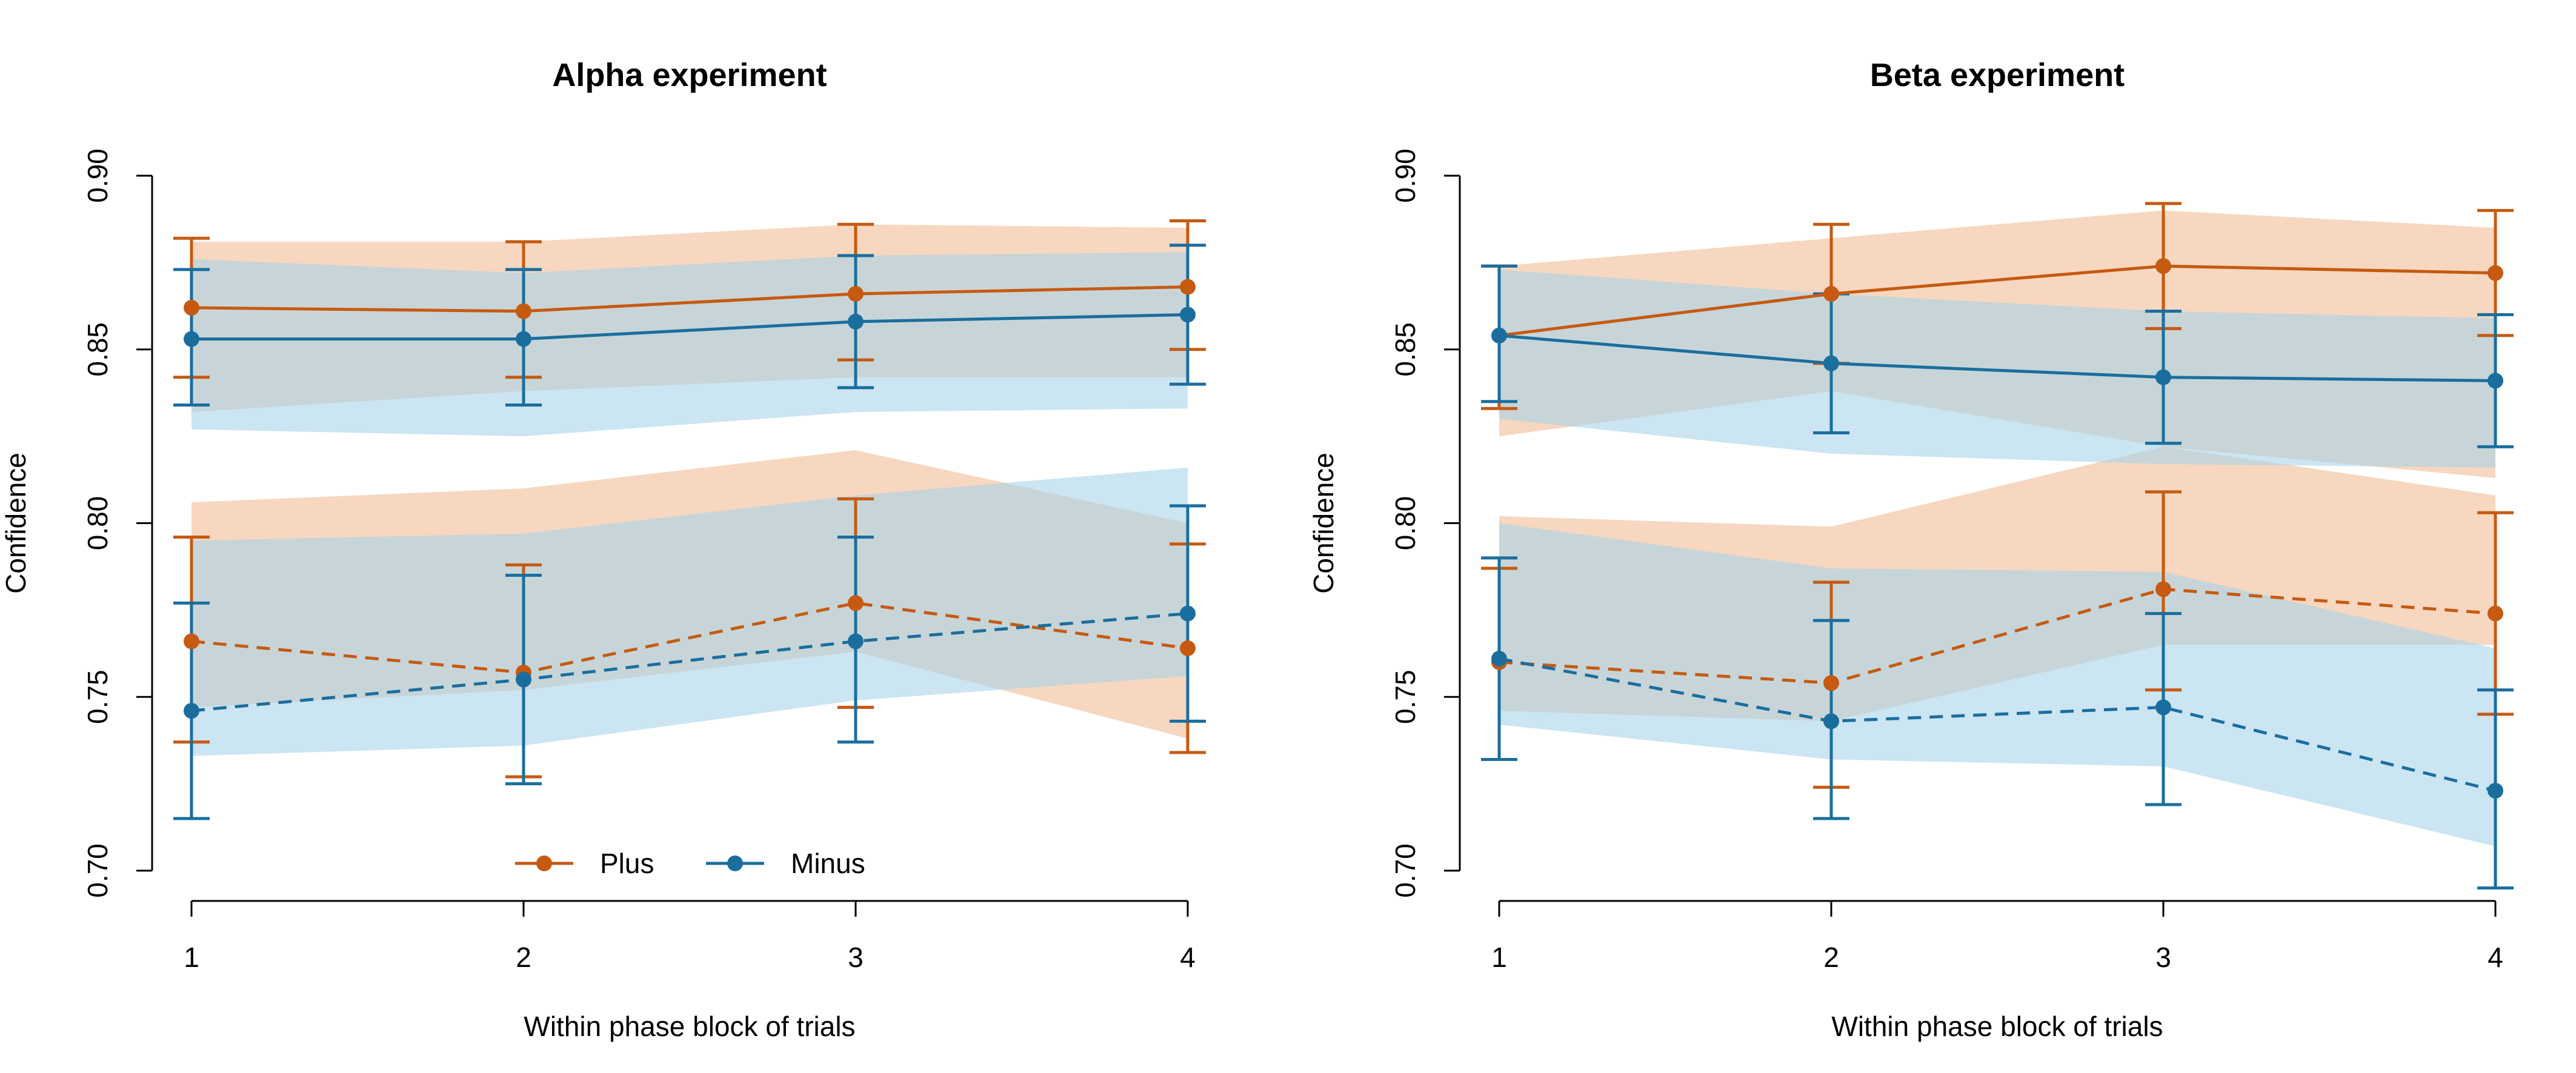 The width and height of the screenshot is (2576, 1073). What do you see at coordinates (689, 75) in the screenshot?
I see `chart-title: Alpha experiment` at bounding box center [689, 75].